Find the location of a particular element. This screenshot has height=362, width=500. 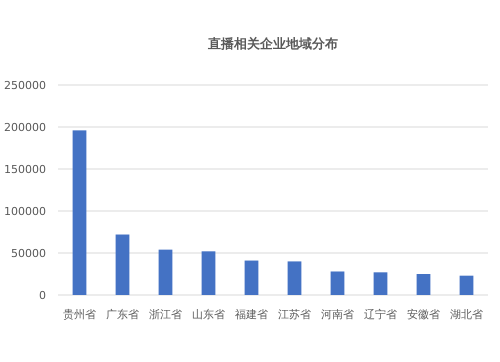

x-tick-label: 安徽省 is located at coordinates (423, 314).